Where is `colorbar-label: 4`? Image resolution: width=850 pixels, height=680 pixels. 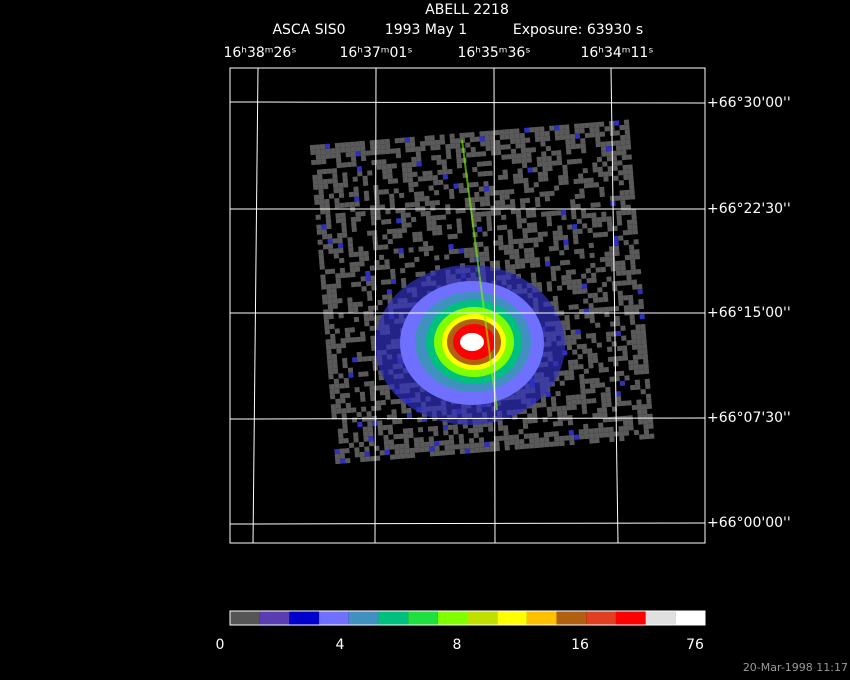 colorbar-label: 4 is located at coordinates (340, 645).